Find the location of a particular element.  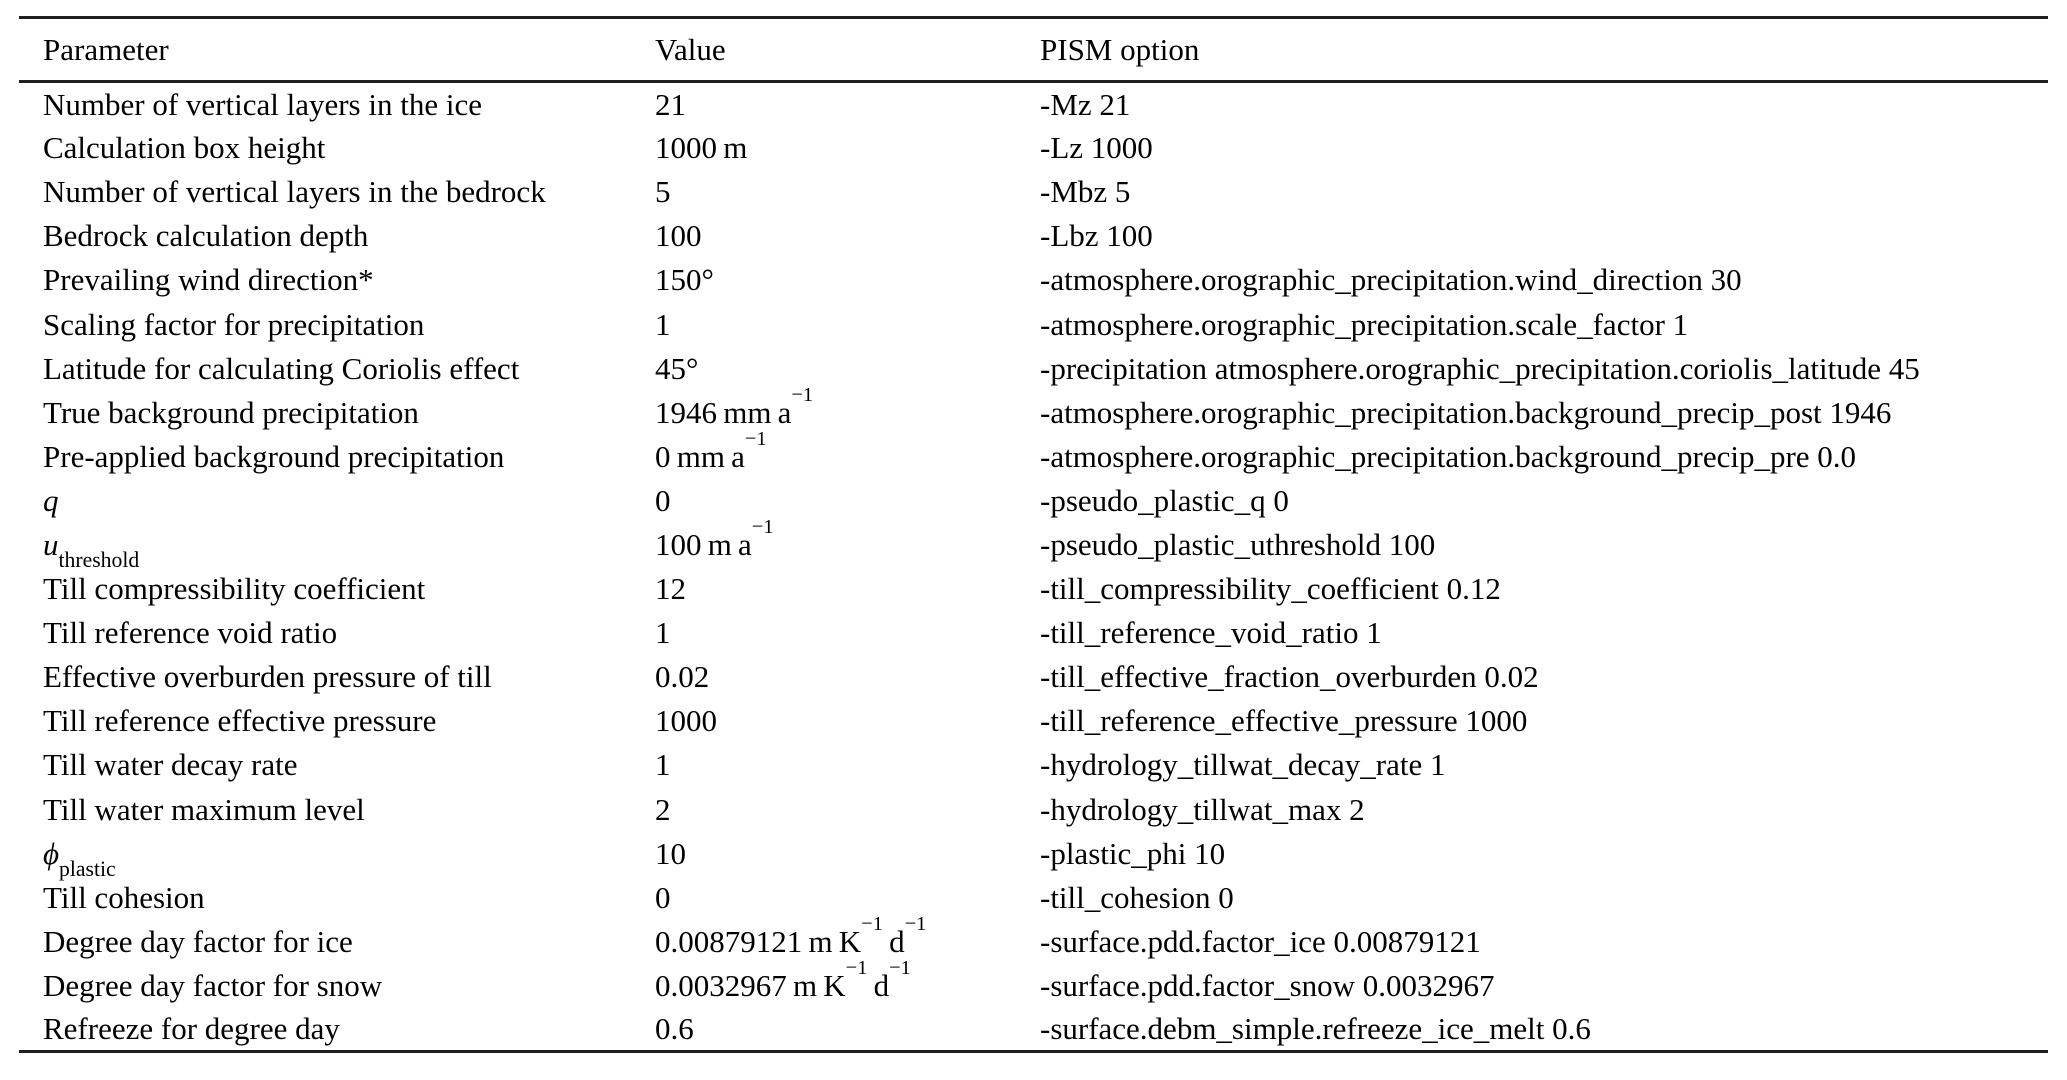

parameter-cell: Degree day factor for snow is located at coordinates (213, 985).